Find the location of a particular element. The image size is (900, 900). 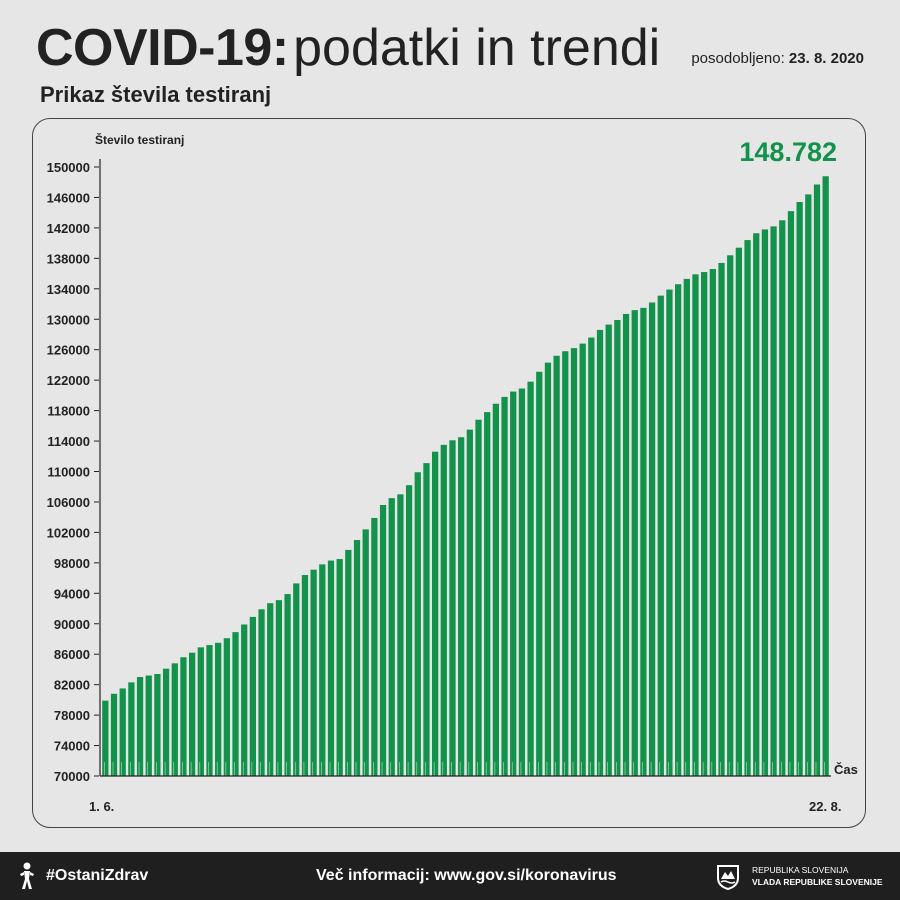

title-secondary: podatki in trendi is located at coordinates (477, 48).